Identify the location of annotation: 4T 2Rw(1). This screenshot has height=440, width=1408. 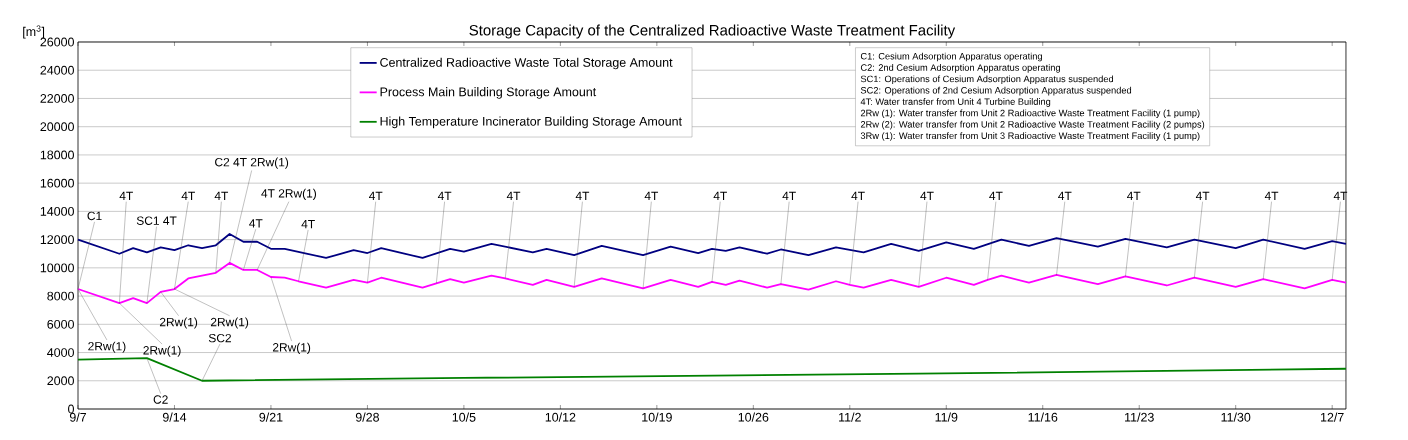
(288, 194).